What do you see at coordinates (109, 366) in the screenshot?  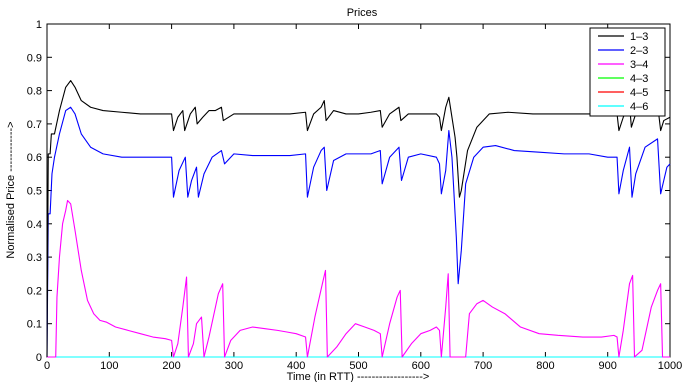 I see `x-tick-label: 100` at bounding box center [109, 366].